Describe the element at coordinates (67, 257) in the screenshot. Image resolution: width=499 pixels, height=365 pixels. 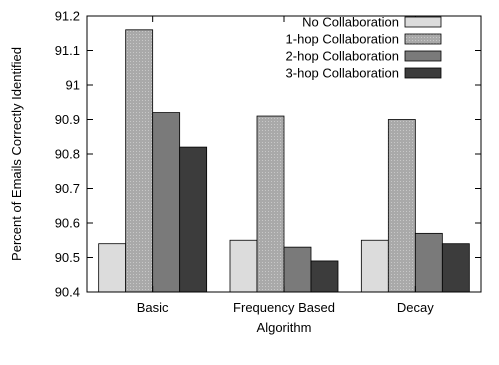
I see `y-tick-label: 90.5` at that location.